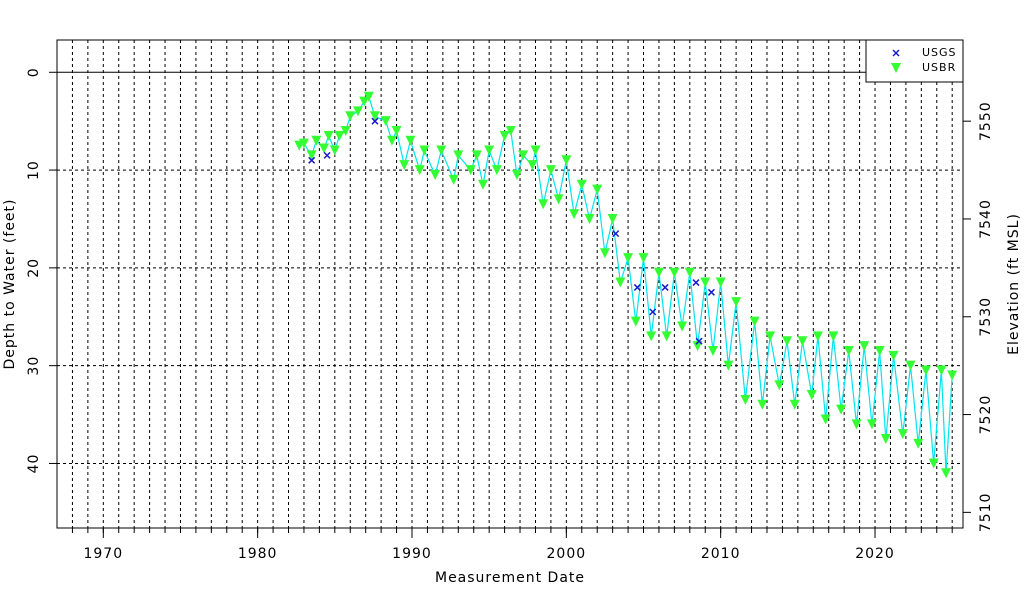 The image size is (1024, 604). I want to click on y2-tick-label: 7530, so click(986, 317).